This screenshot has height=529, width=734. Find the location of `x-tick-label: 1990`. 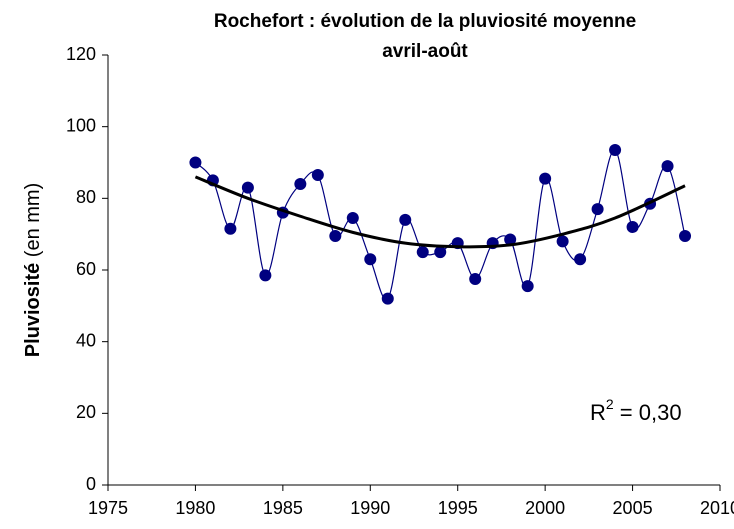

x-tick-label: 1990 is located at coordinates (370, 508).